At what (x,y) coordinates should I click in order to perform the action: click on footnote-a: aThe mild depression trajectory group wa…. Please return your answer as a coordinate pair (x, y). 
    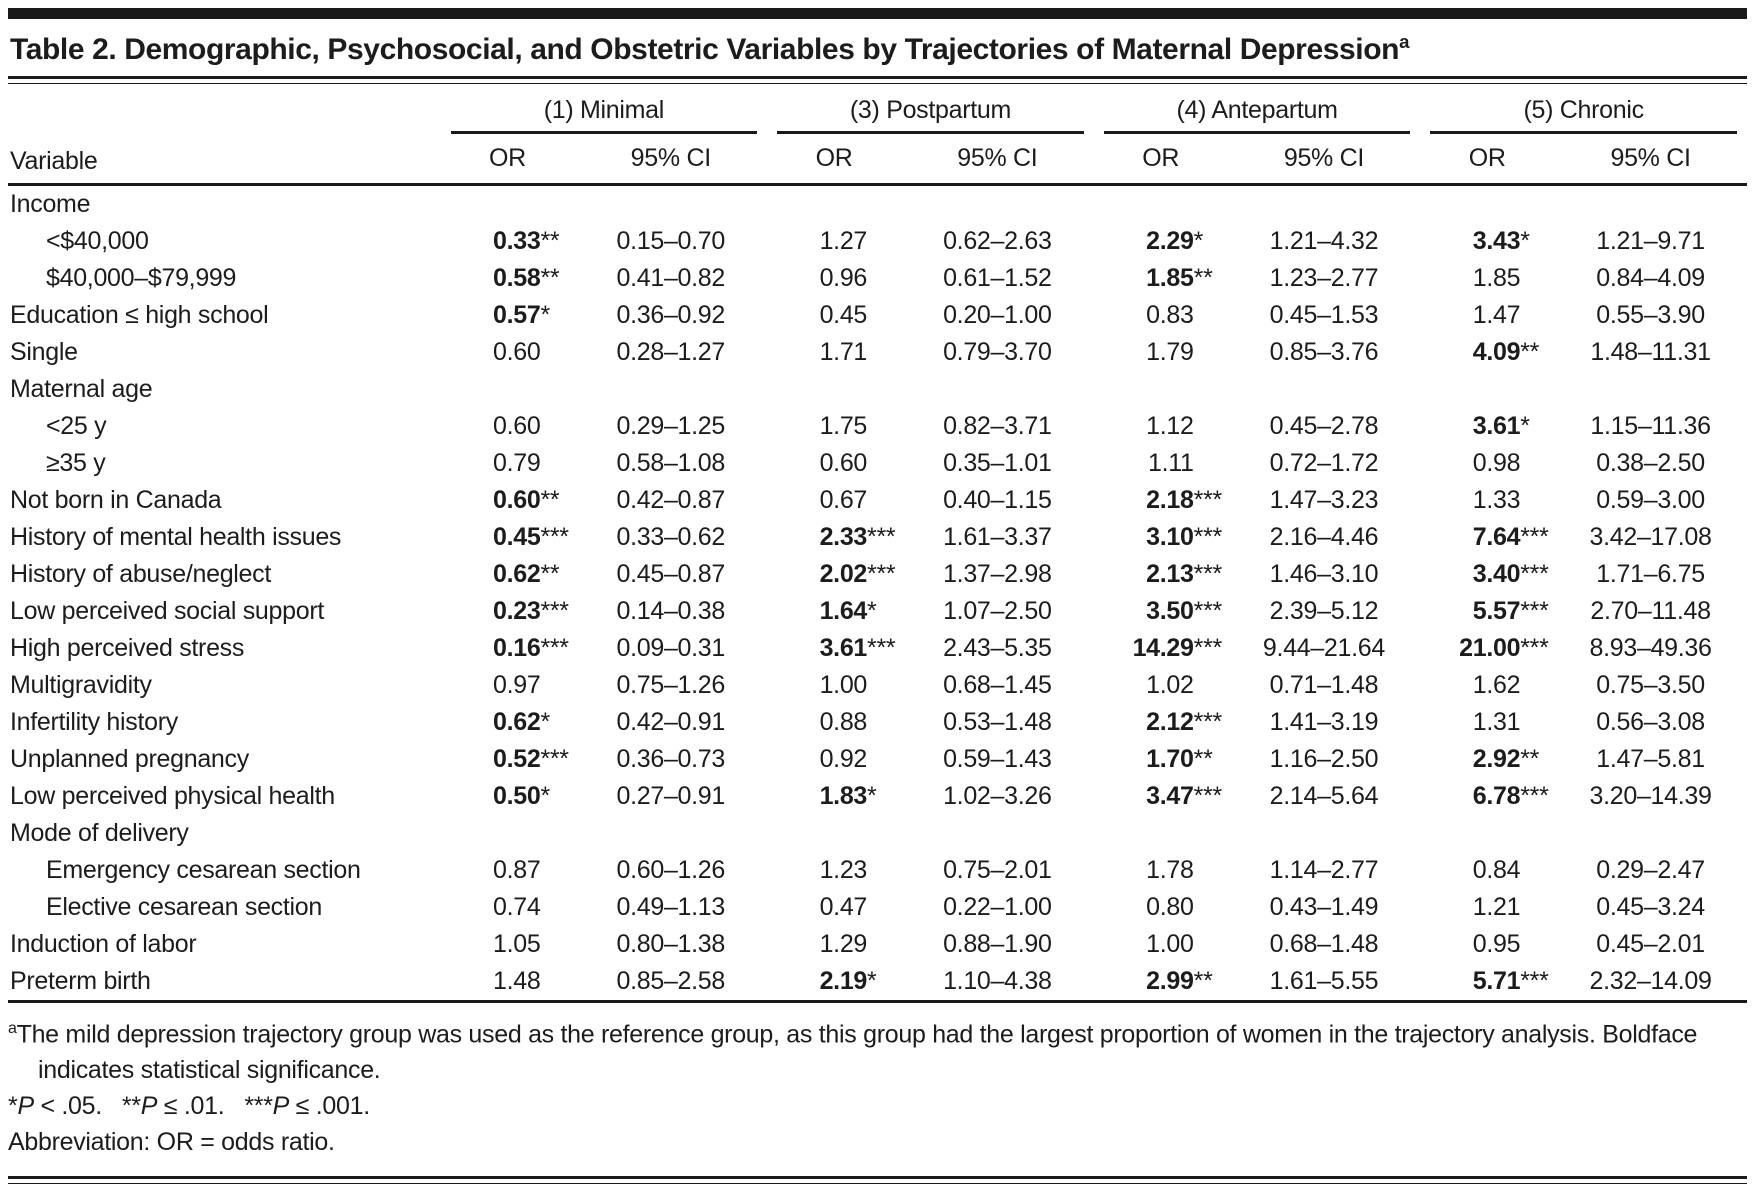
    Looking at the image, I should click on (877, 1049).